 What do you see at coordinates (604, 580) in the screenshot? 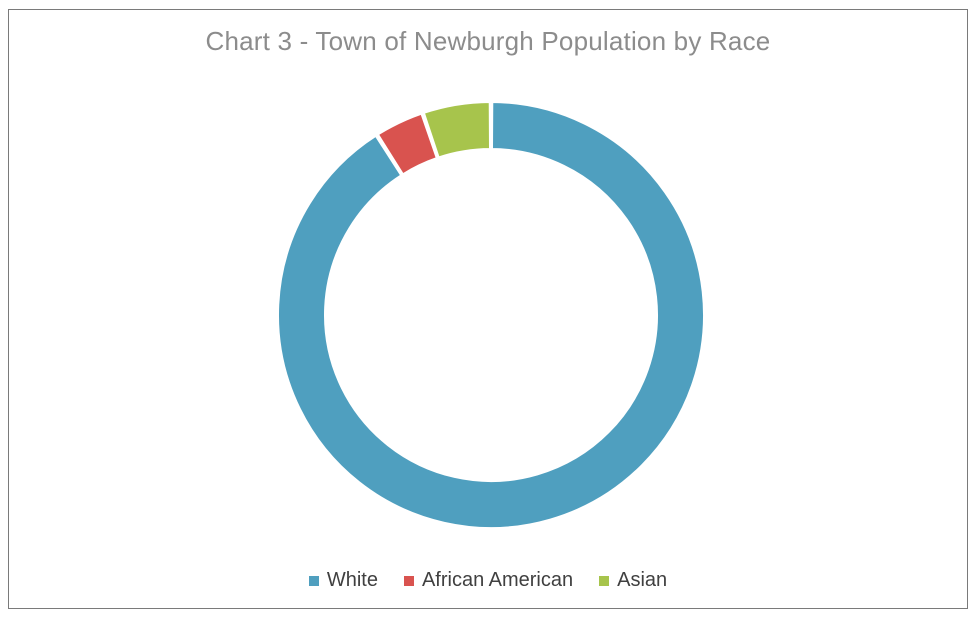
I see `legend-swatch-asian` at bounding box center [604, 580].